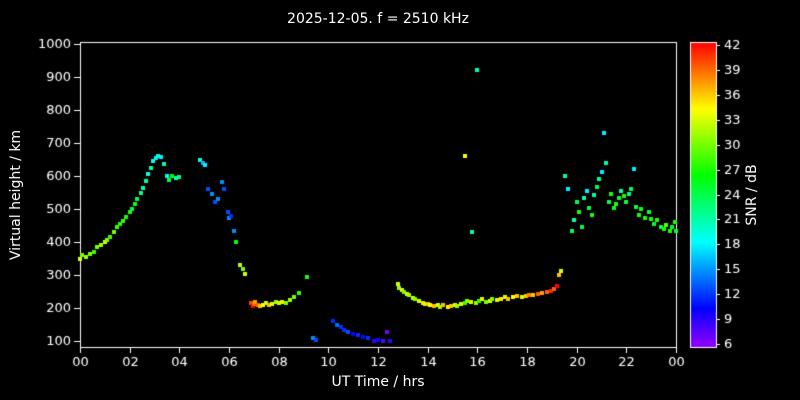 The image size is (800, 400). I want to click on x-axis-label: UT Time / hrs, so click(378, 382).